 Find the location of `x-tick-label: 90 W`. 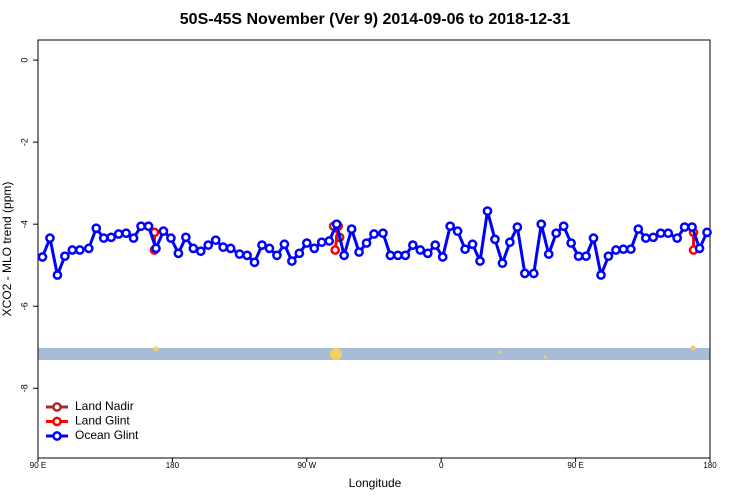

x-tick-label: 90 W is located at coordinates (306, 465).